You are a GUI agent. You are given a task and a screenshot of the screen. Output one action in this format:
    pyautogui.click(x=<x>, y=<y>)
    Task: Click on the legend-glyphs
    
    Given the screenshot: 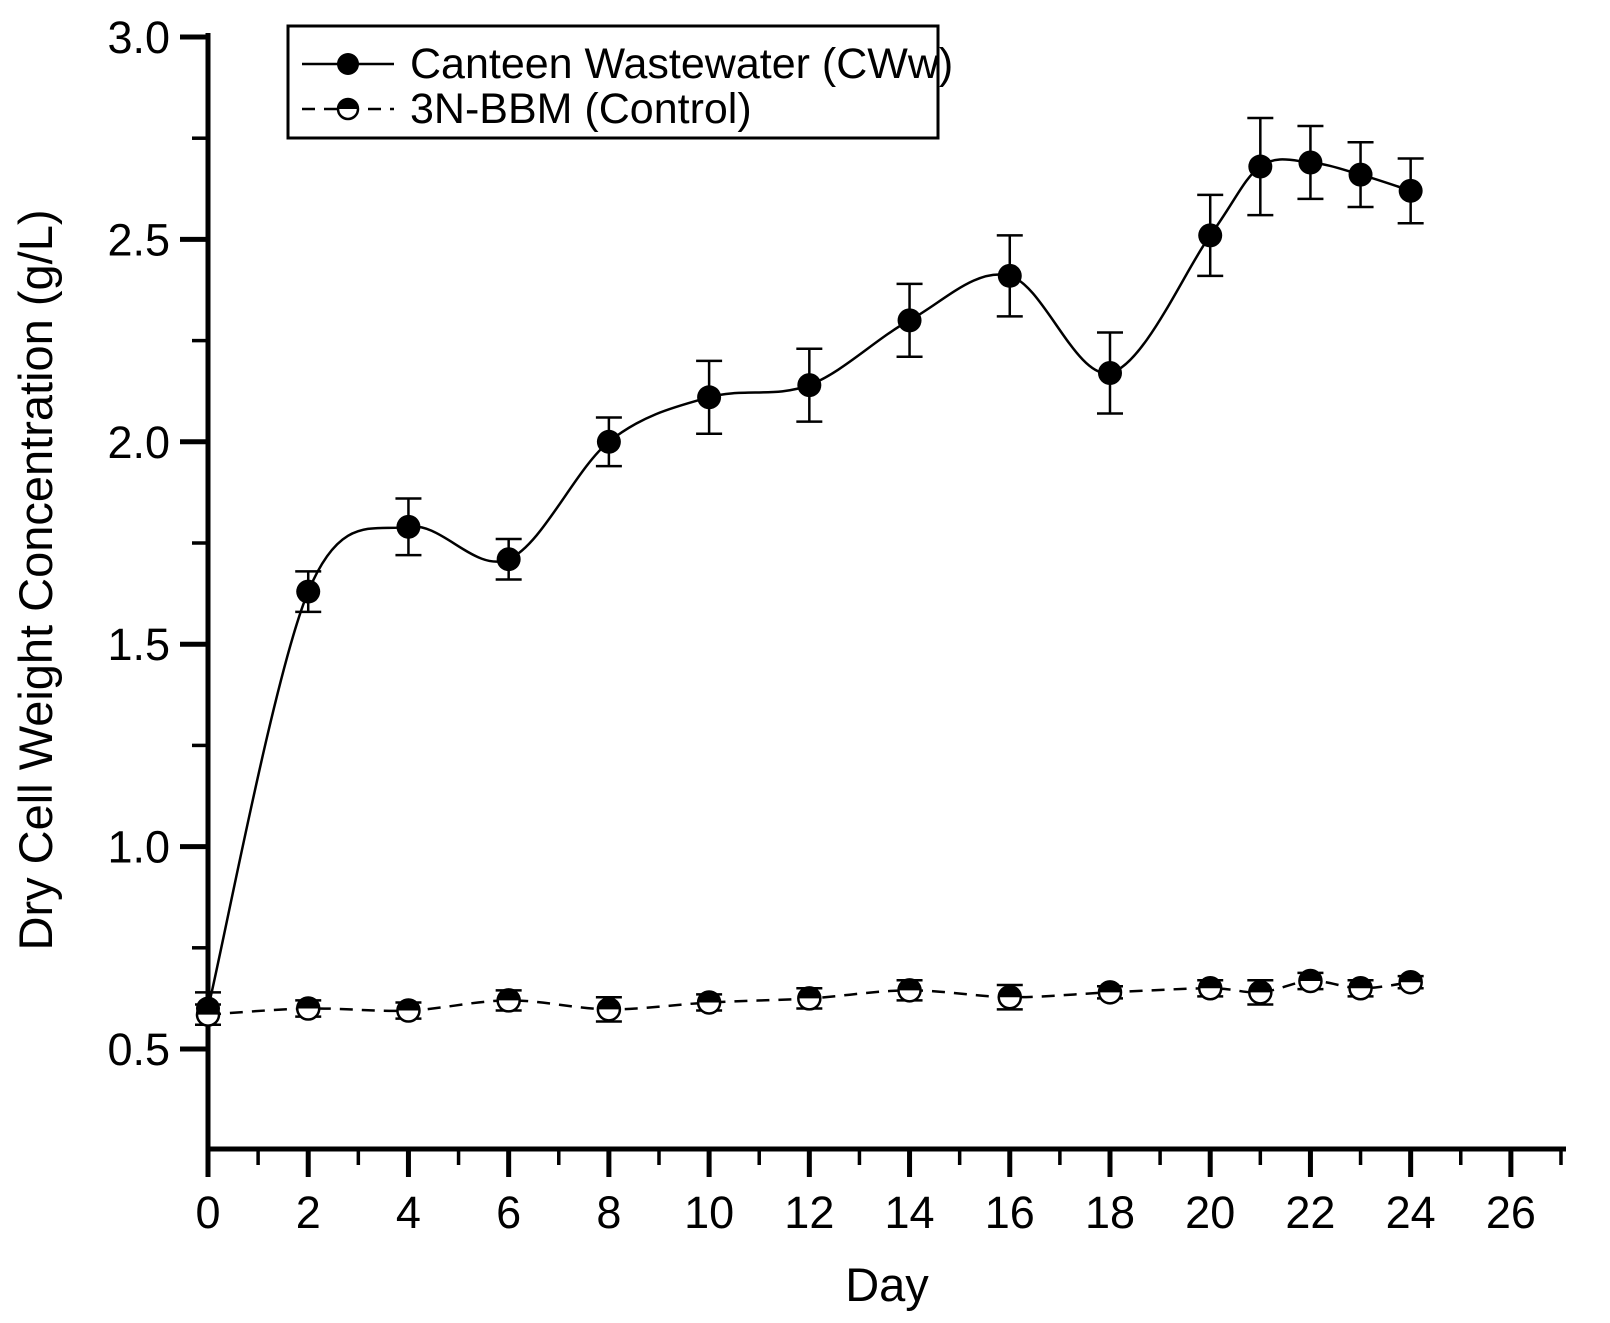 What is the action you would take?
    pyautogui.click(x=348, y=87)
    